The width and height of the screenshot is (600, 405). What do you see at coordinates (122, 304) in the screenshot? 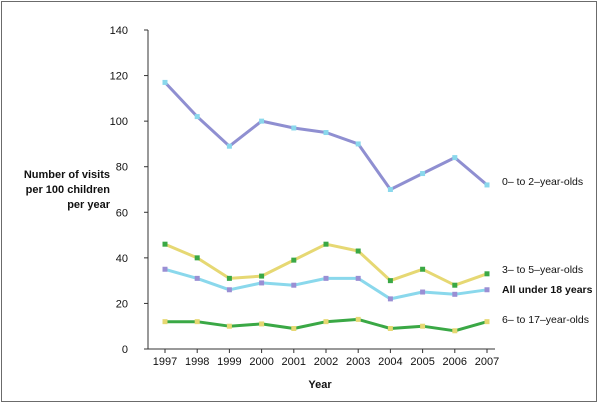
I see `y-tick-label: 20` at bounding box center [122, 304].